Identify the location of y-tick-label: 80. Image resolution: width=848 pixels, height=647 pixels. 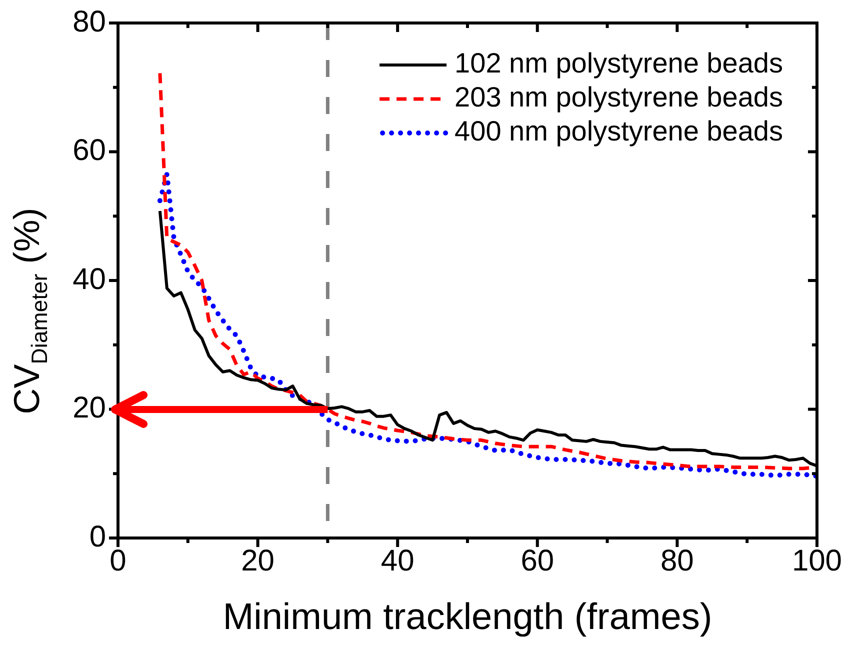
(89, 21).